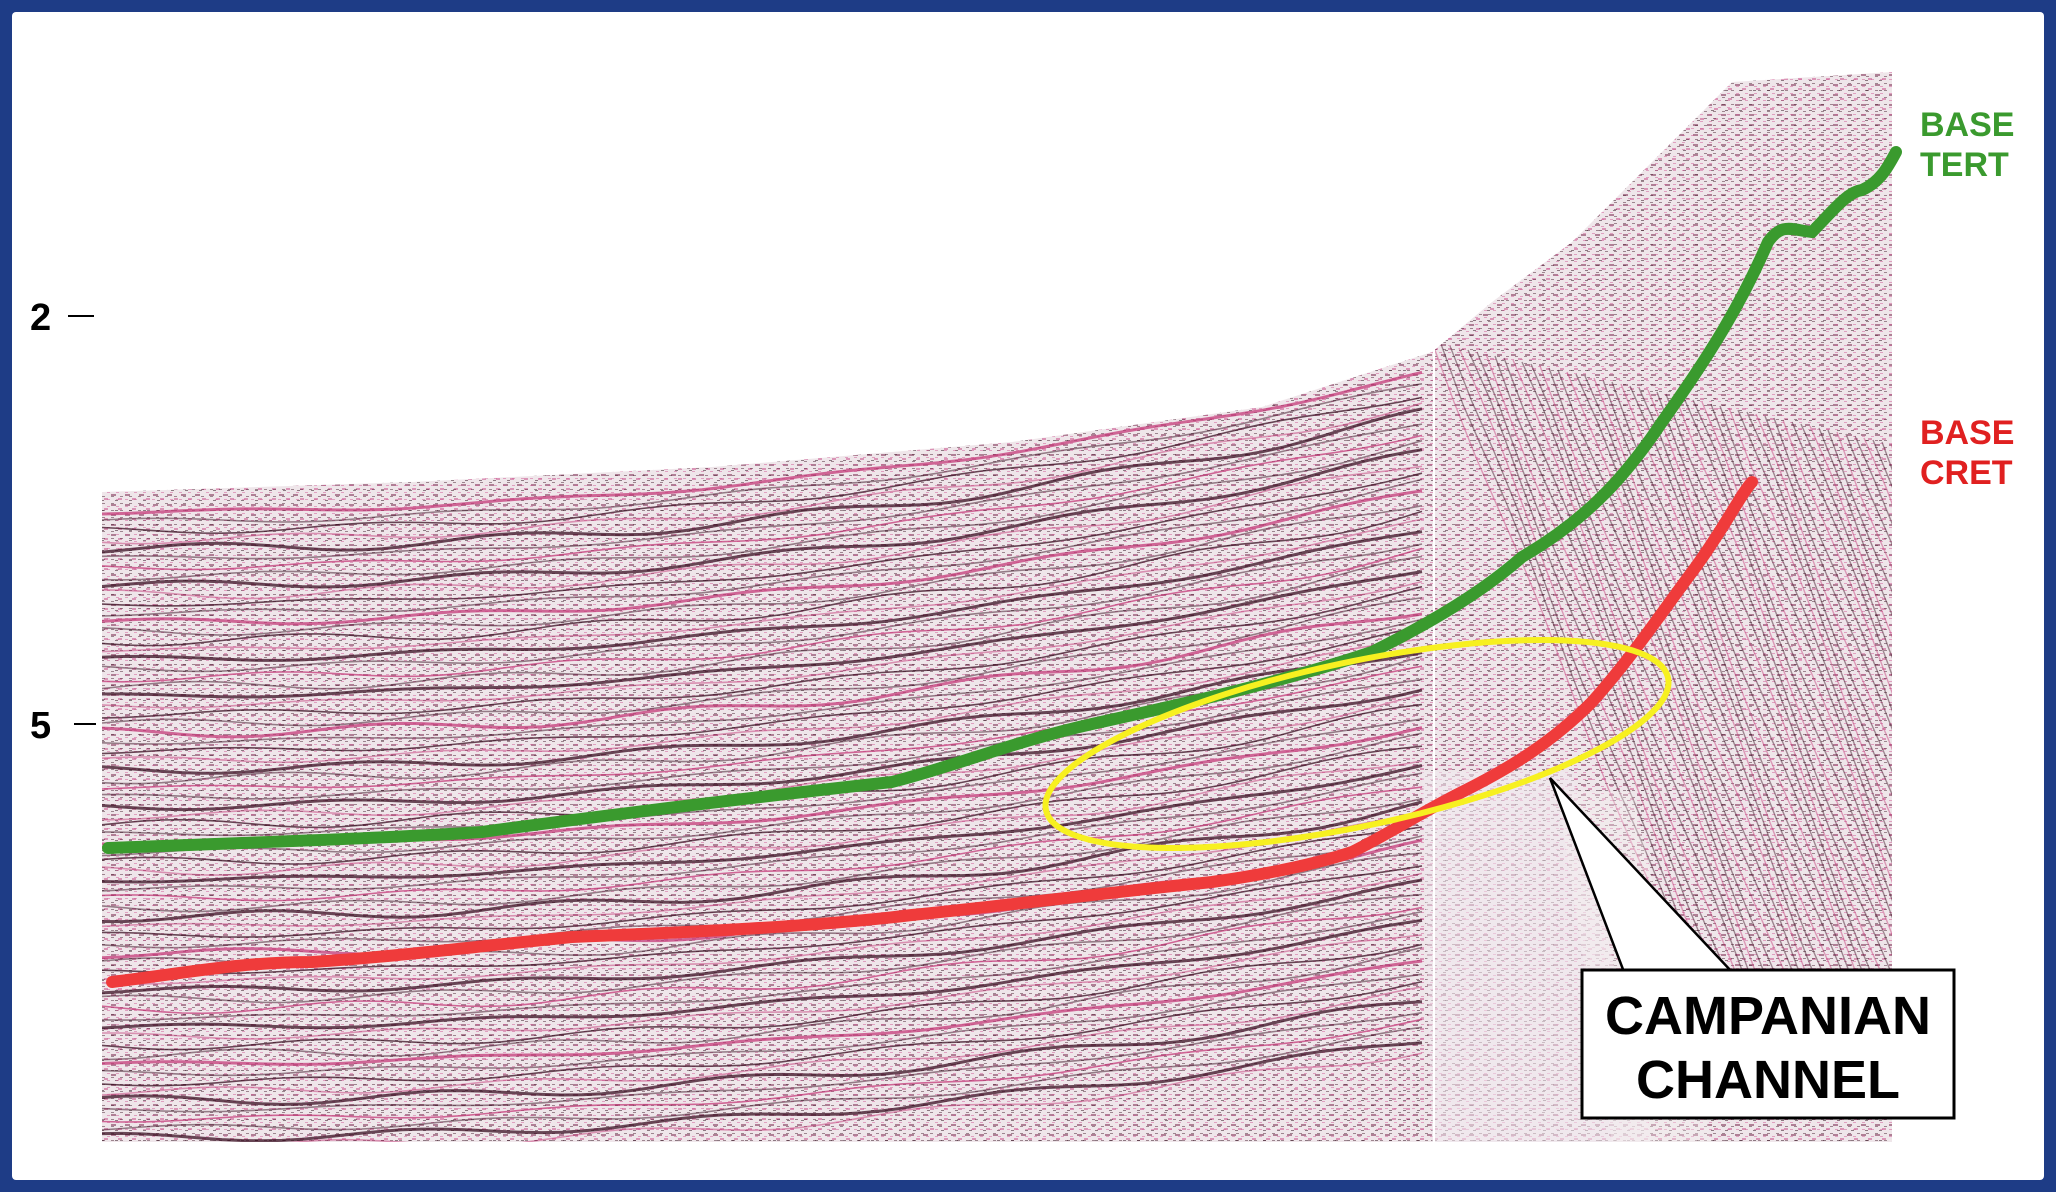  I want to click on axis-tick-label: 5, so click(40, 726).